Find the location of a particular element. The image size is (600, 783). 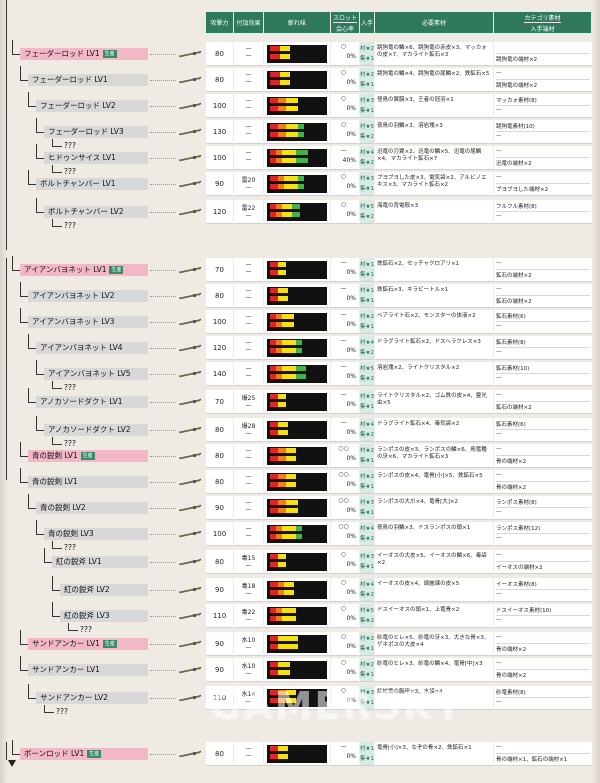

attack-value: 80 is located at coordinates (219, 430).